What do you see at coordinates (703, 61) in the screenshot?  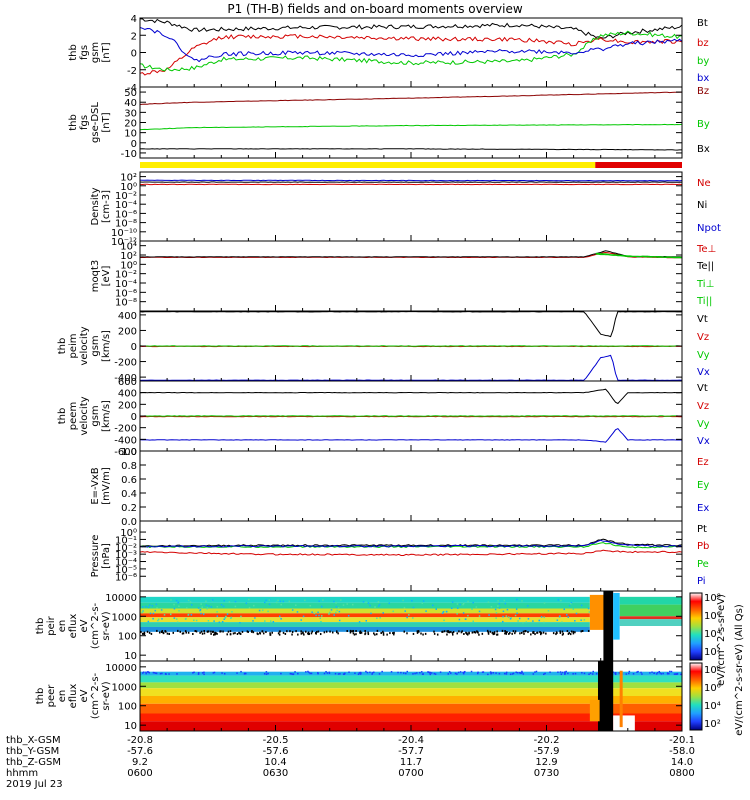 I see `legend-0-2: by` at bounding box center [703, 61].